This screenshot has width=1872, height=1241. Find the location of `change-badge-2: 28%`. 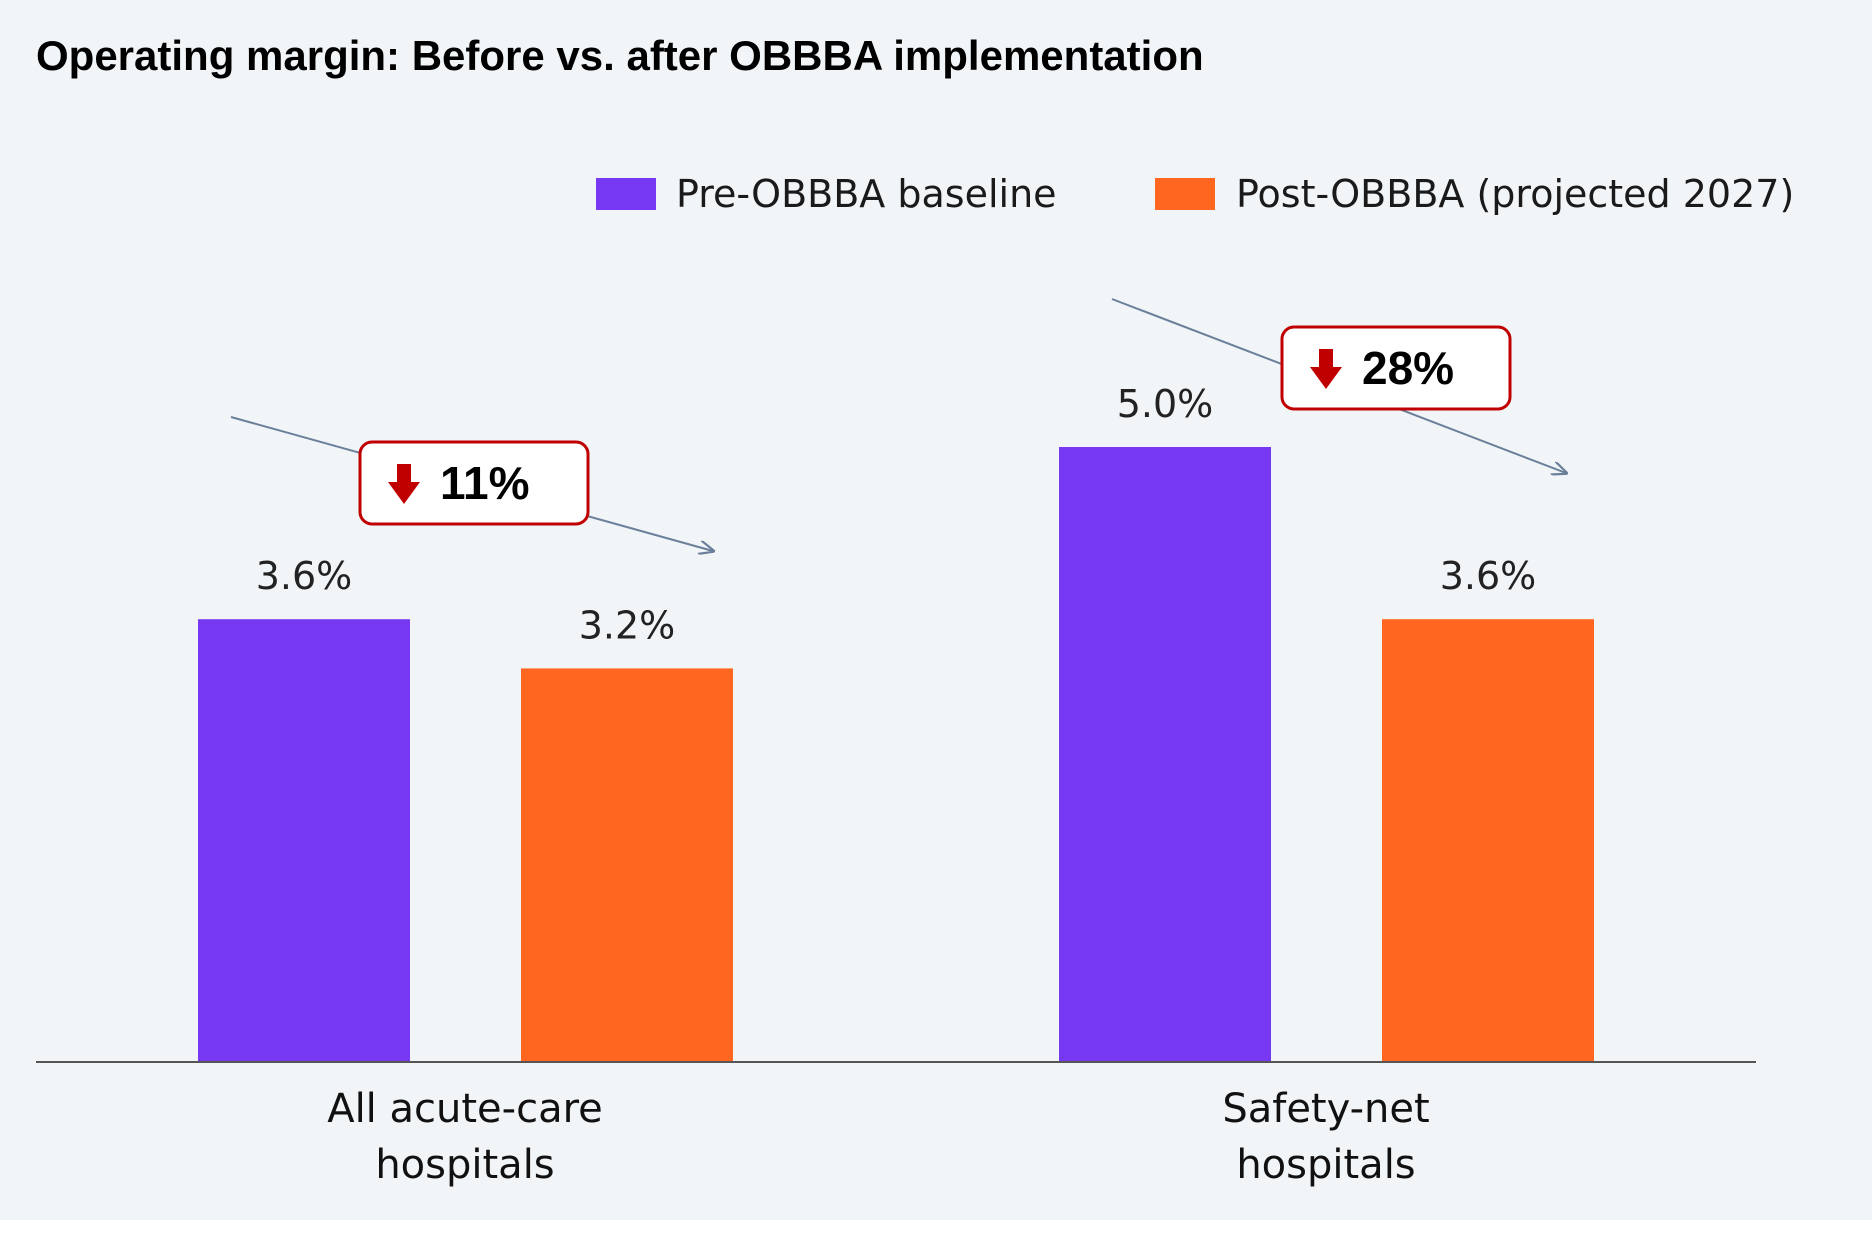

change-badge-2: 28% is located at coordinates (1396, 368).